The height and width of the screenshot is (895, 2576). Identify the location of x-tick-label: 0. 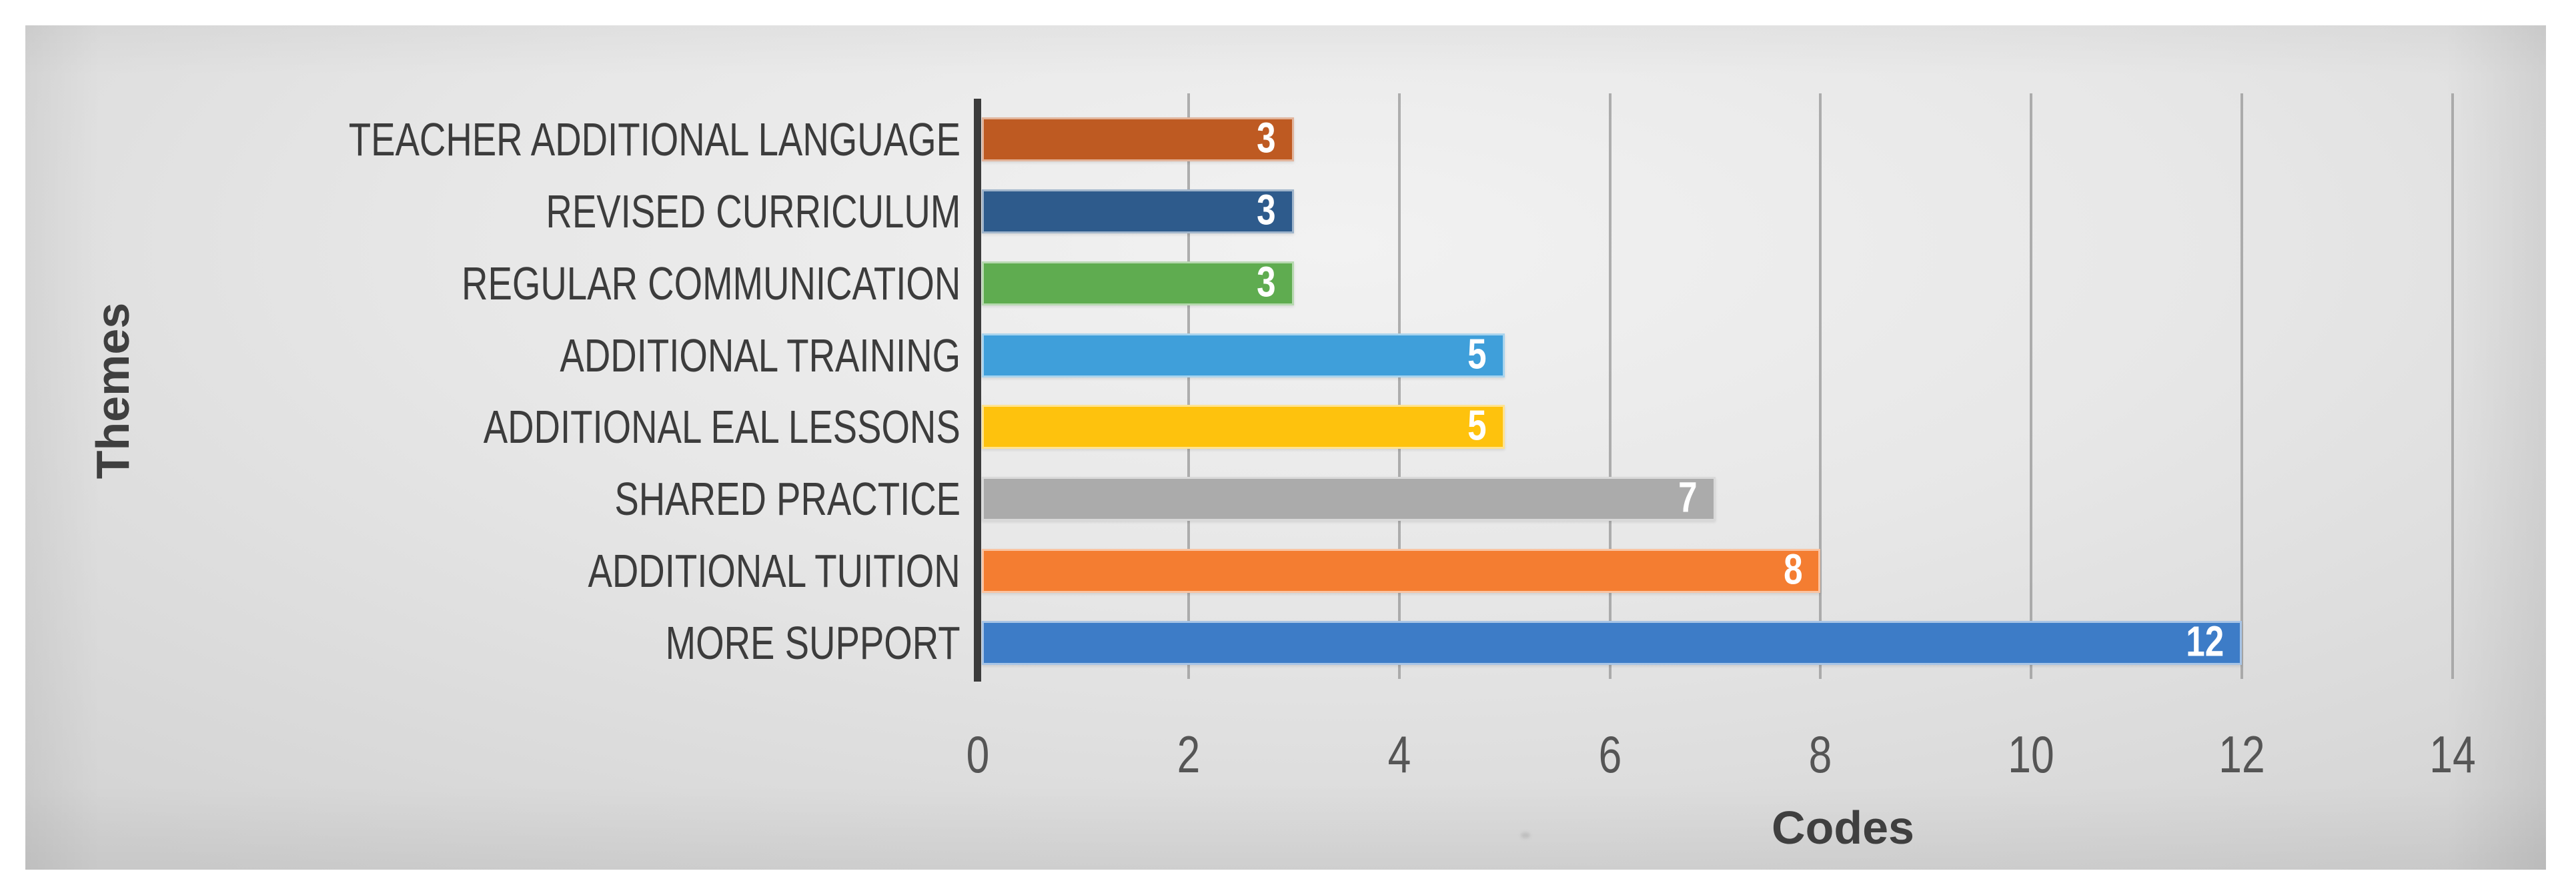
(978, 755).